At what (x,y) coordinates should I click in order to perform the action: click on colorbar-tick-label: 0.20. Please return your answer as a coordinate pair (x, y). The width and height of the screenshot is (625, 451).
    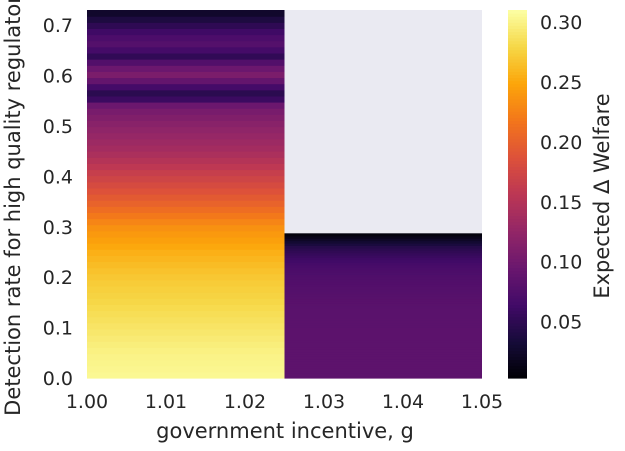
    Looking at the image, I should click on (561, 143).